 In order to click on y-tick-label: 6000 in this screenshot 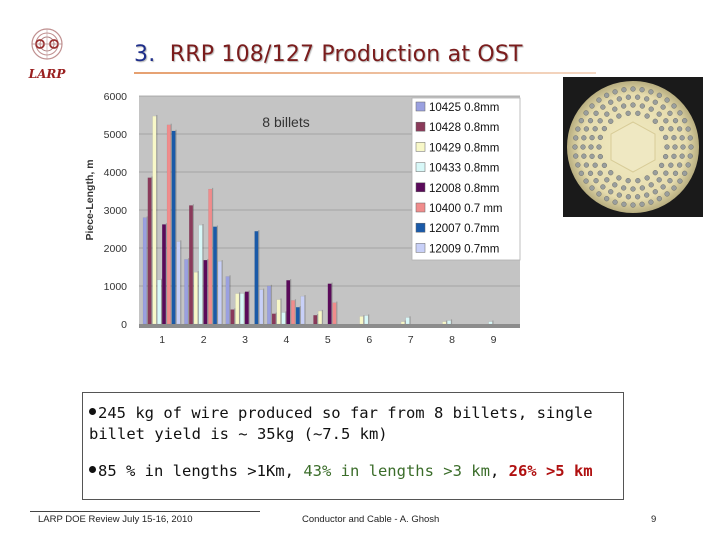, I will do `click(116, 97)`.